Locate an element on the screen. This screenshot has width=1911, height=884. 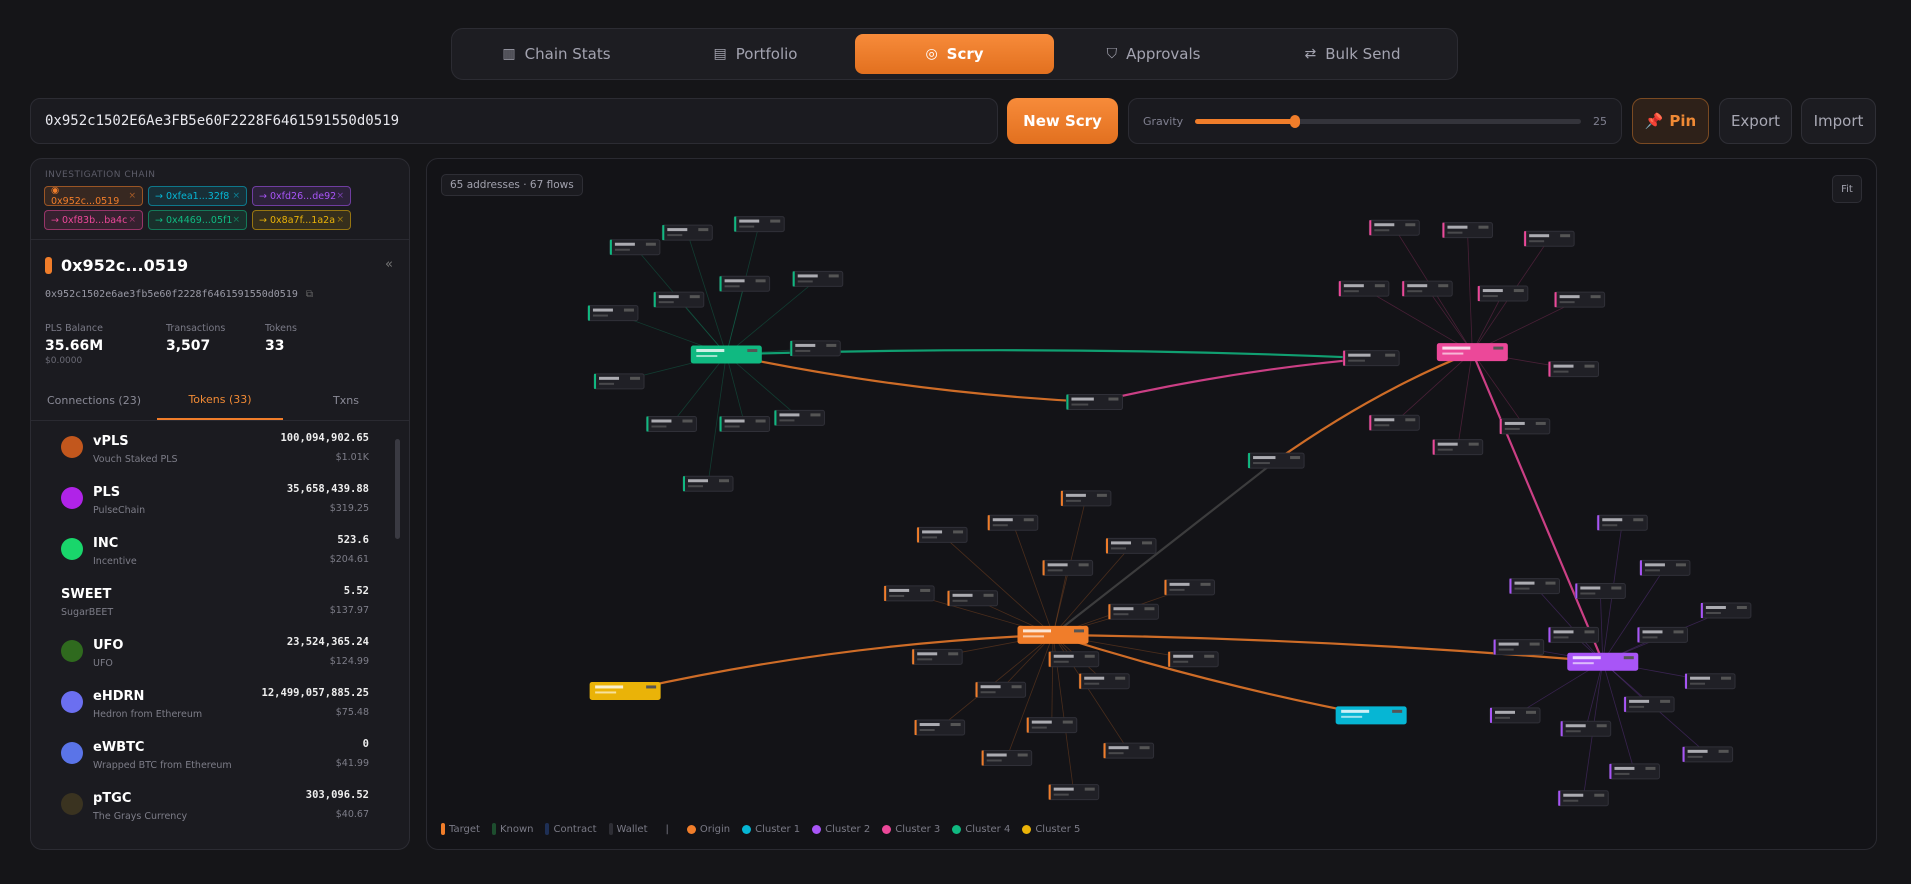
chain-chip: → 0x4469...05f1 × is located at coordinates (197, 220).